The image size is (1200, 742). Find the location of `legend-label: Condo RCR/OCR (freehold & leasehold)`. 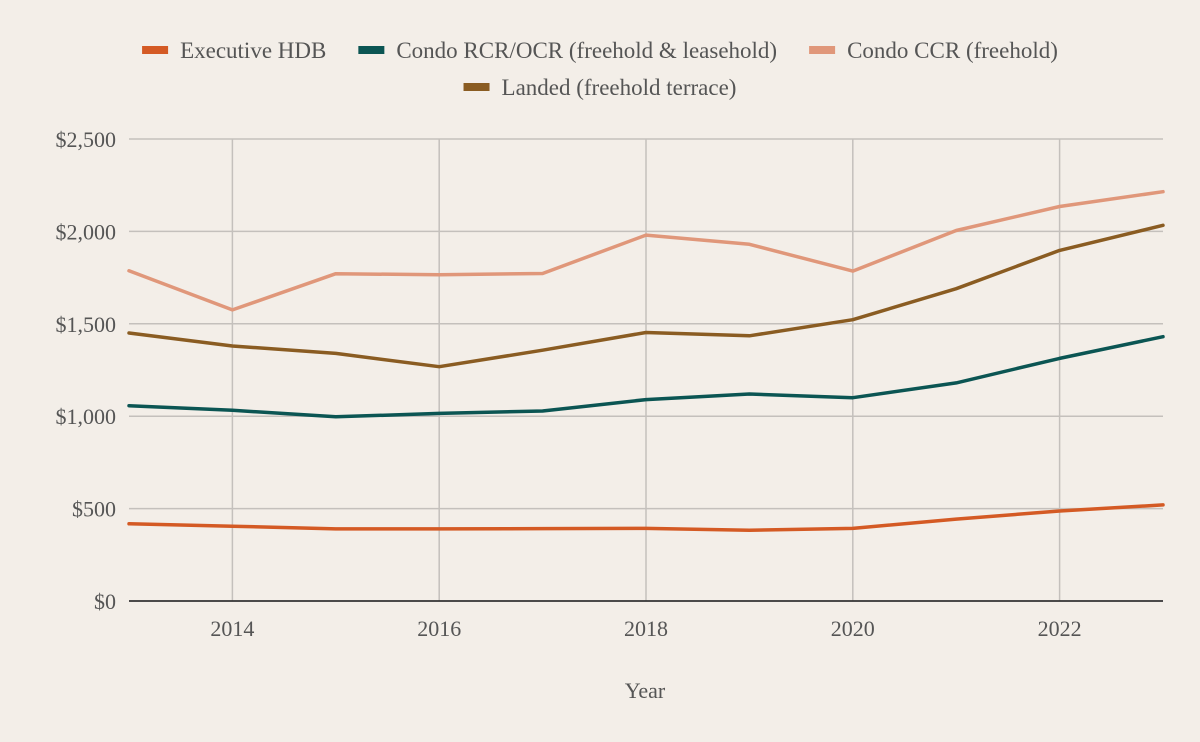

legend-label: Condo RCR/OCR (freehold & leasehold) is located at coordinates (586, 50).